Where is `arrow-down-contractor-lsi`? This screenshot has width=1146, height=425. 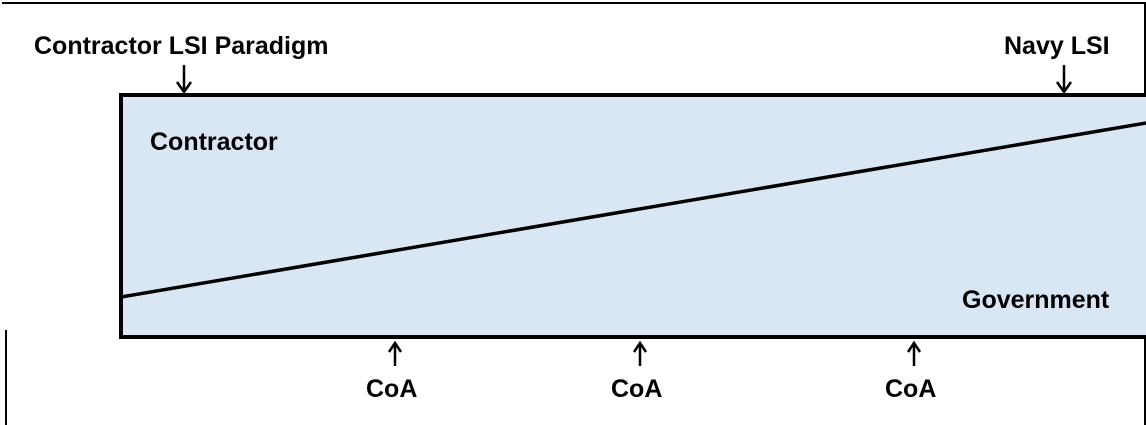
arrow-down-contractor-lsi is located at coordinates (184, 80).